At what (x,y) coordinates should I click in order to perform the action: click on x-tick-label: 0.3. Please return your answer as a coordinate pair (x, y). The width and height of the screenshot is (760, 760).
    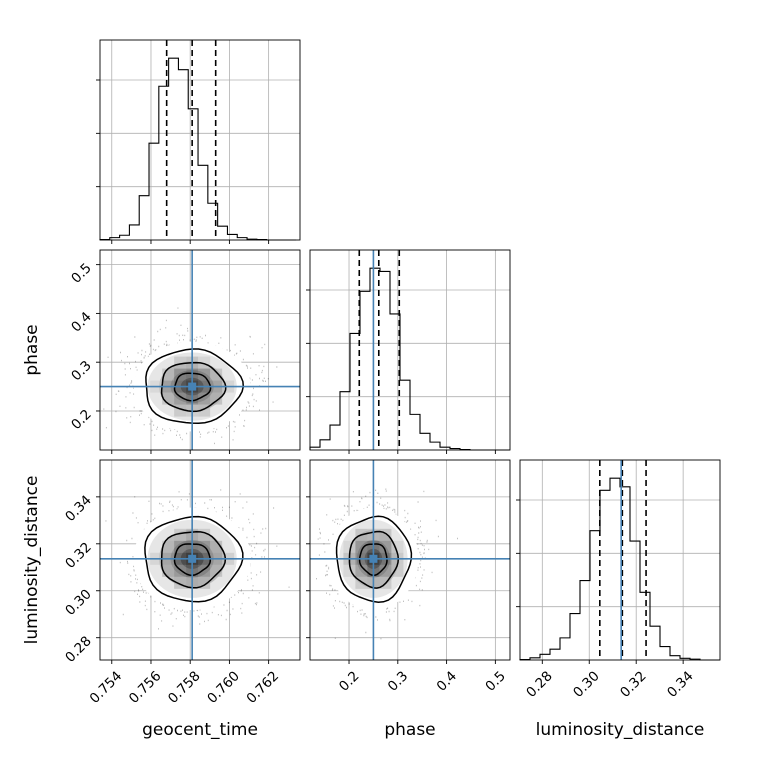
    Looking at the image, I should click on (398, 681).